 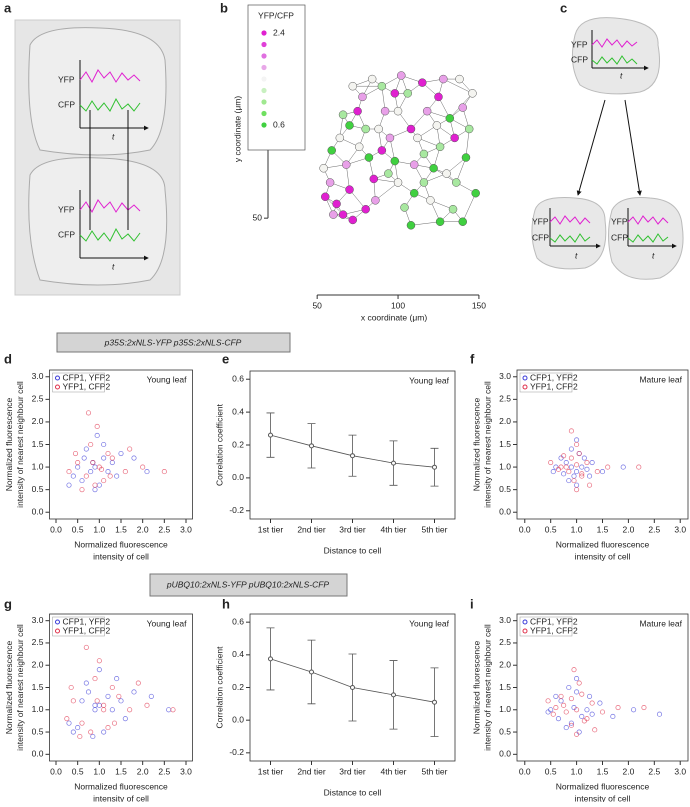 What do you see at coordinates (607, 148) in the screenshot?
I see `diagram-c: YFP CFP t YFP CFP t YFP CFP t` at bounding box center [607, 148].